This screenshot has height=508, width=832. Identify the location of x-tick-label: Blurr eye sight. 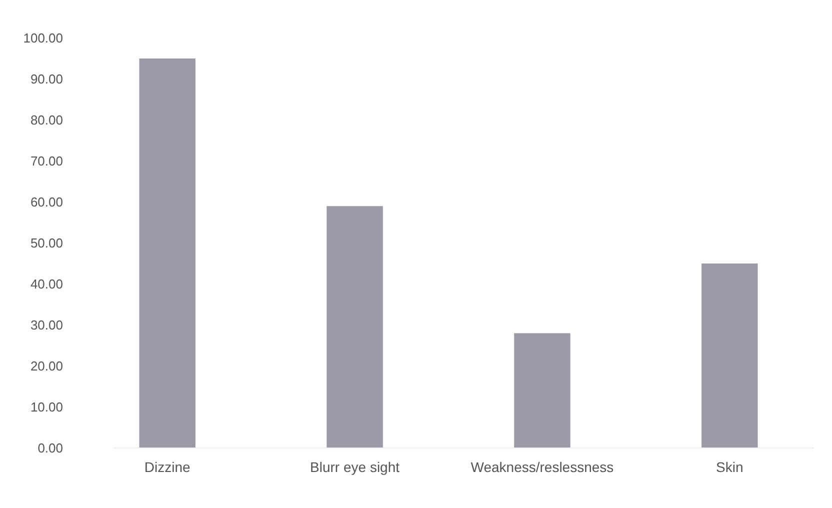
(355, 467).